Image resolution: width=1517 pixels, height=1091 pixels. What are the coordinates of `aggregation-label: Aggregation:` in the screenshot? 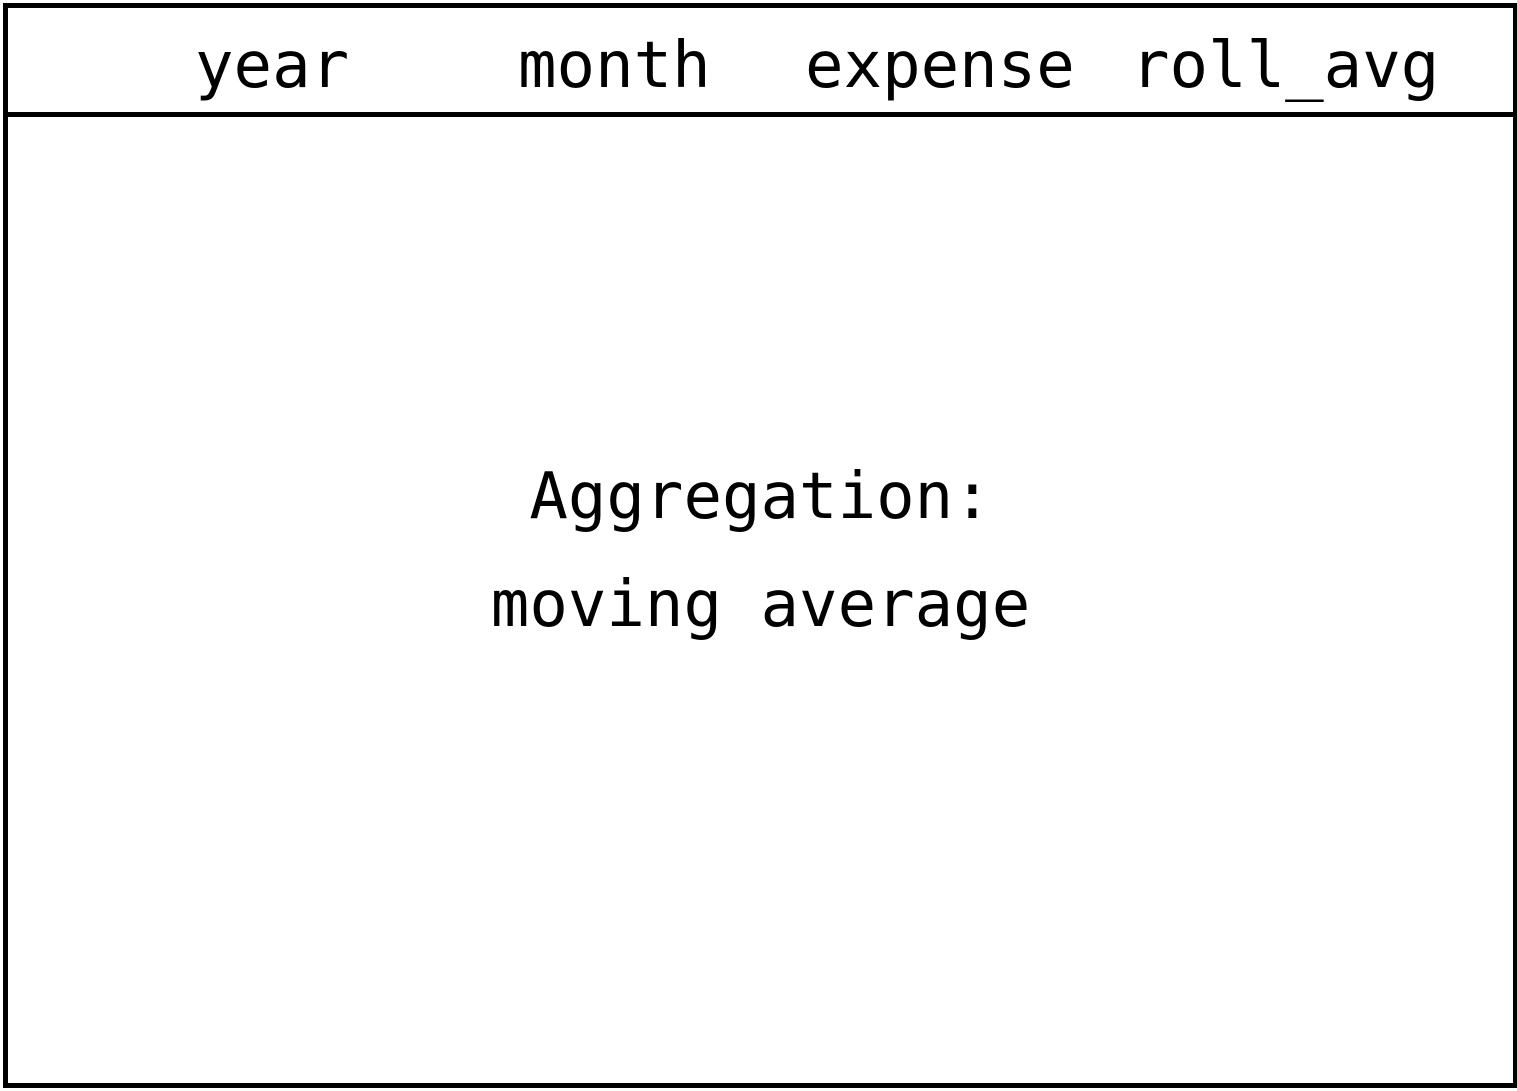 It's located at (760, 497).